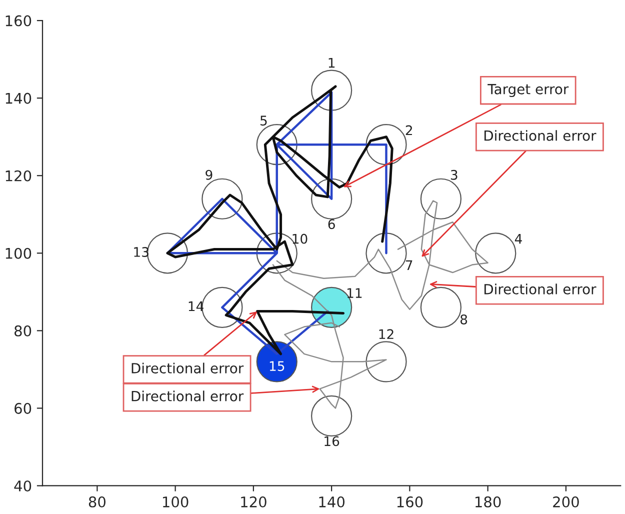  I want to click on x-tick-label: 80, so click(97, 502).